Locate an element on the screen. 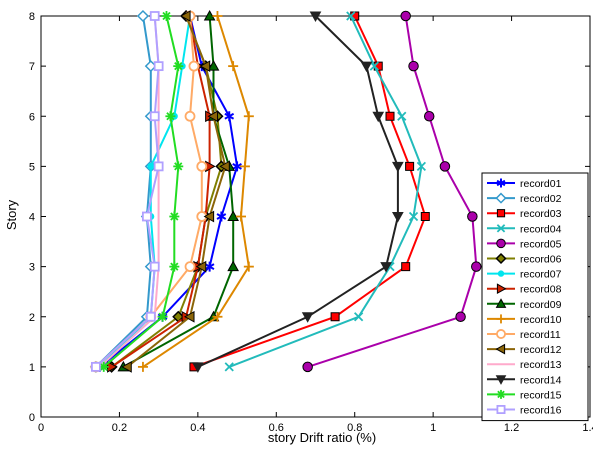 Image resolution: width=593 pixels, height=449 pixels. legend-entry: record12 is located at coordinates (524, 349).